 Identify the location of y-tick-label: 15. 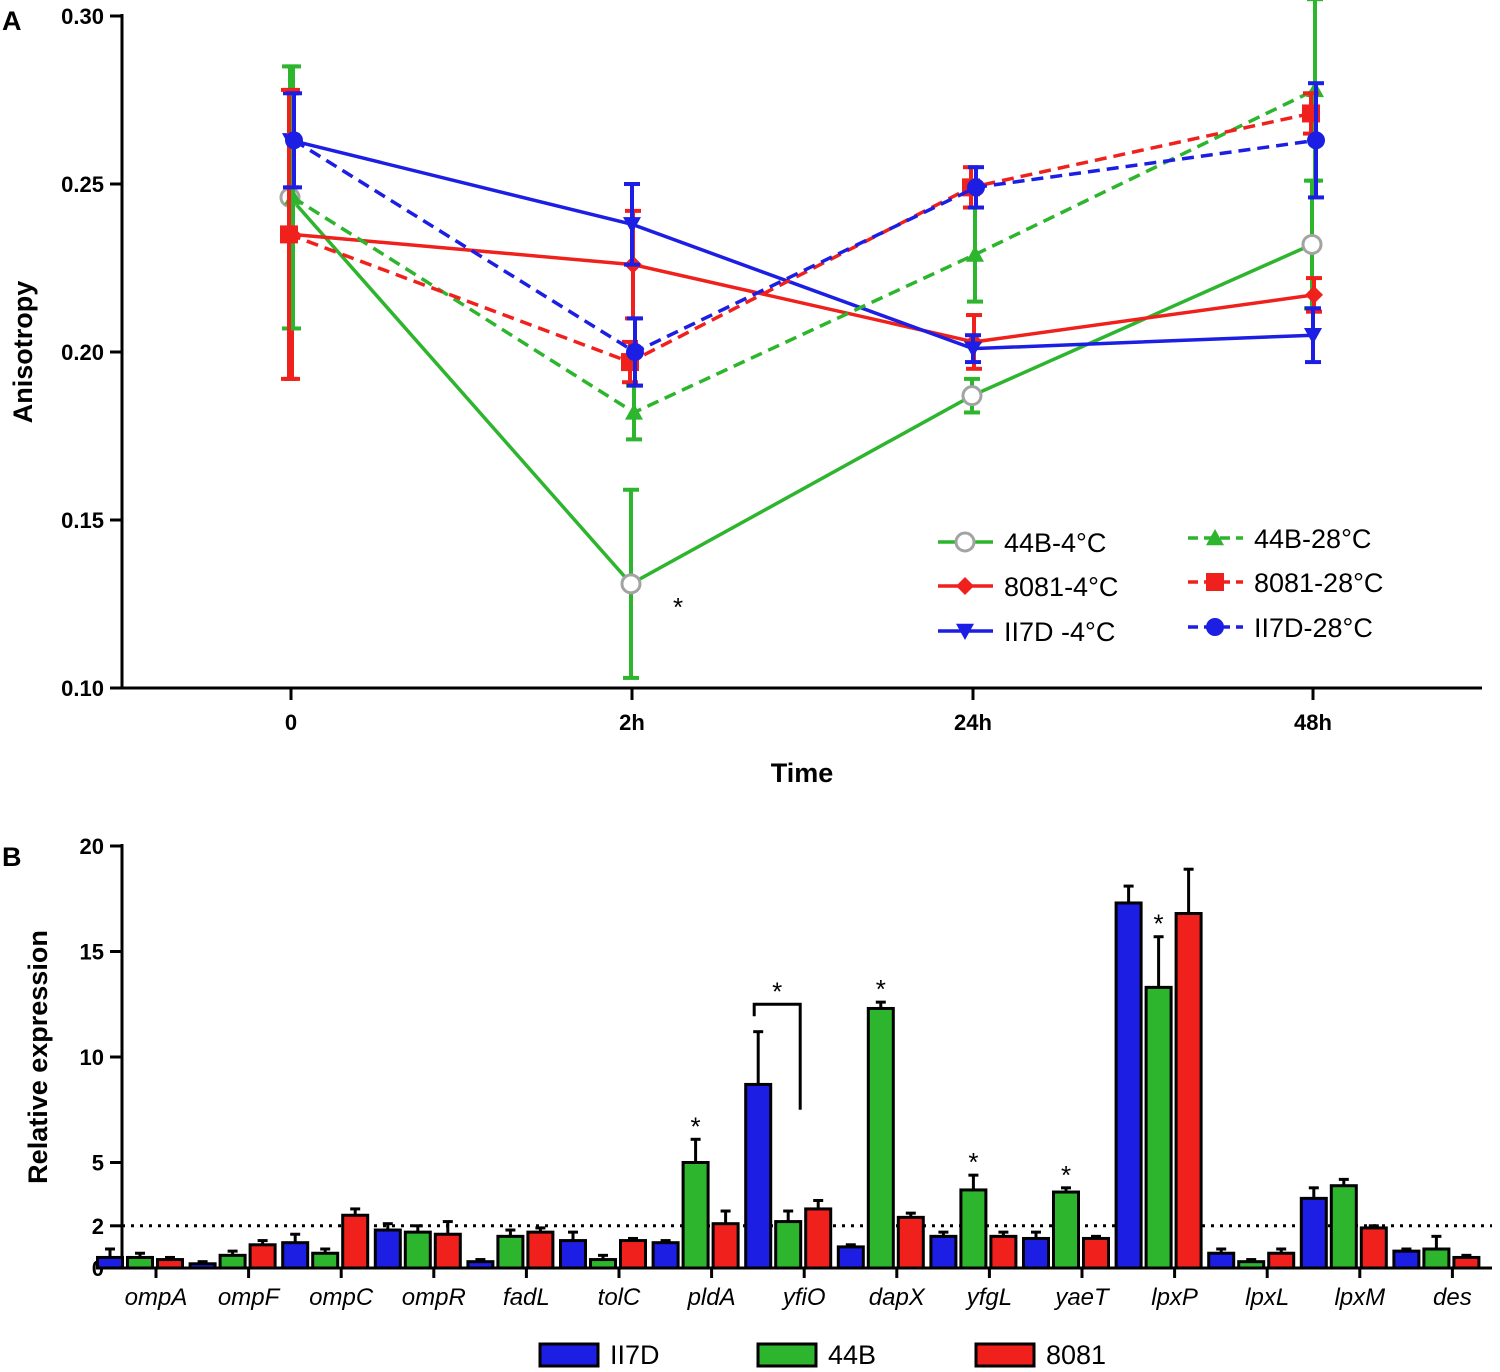
(92, 952).